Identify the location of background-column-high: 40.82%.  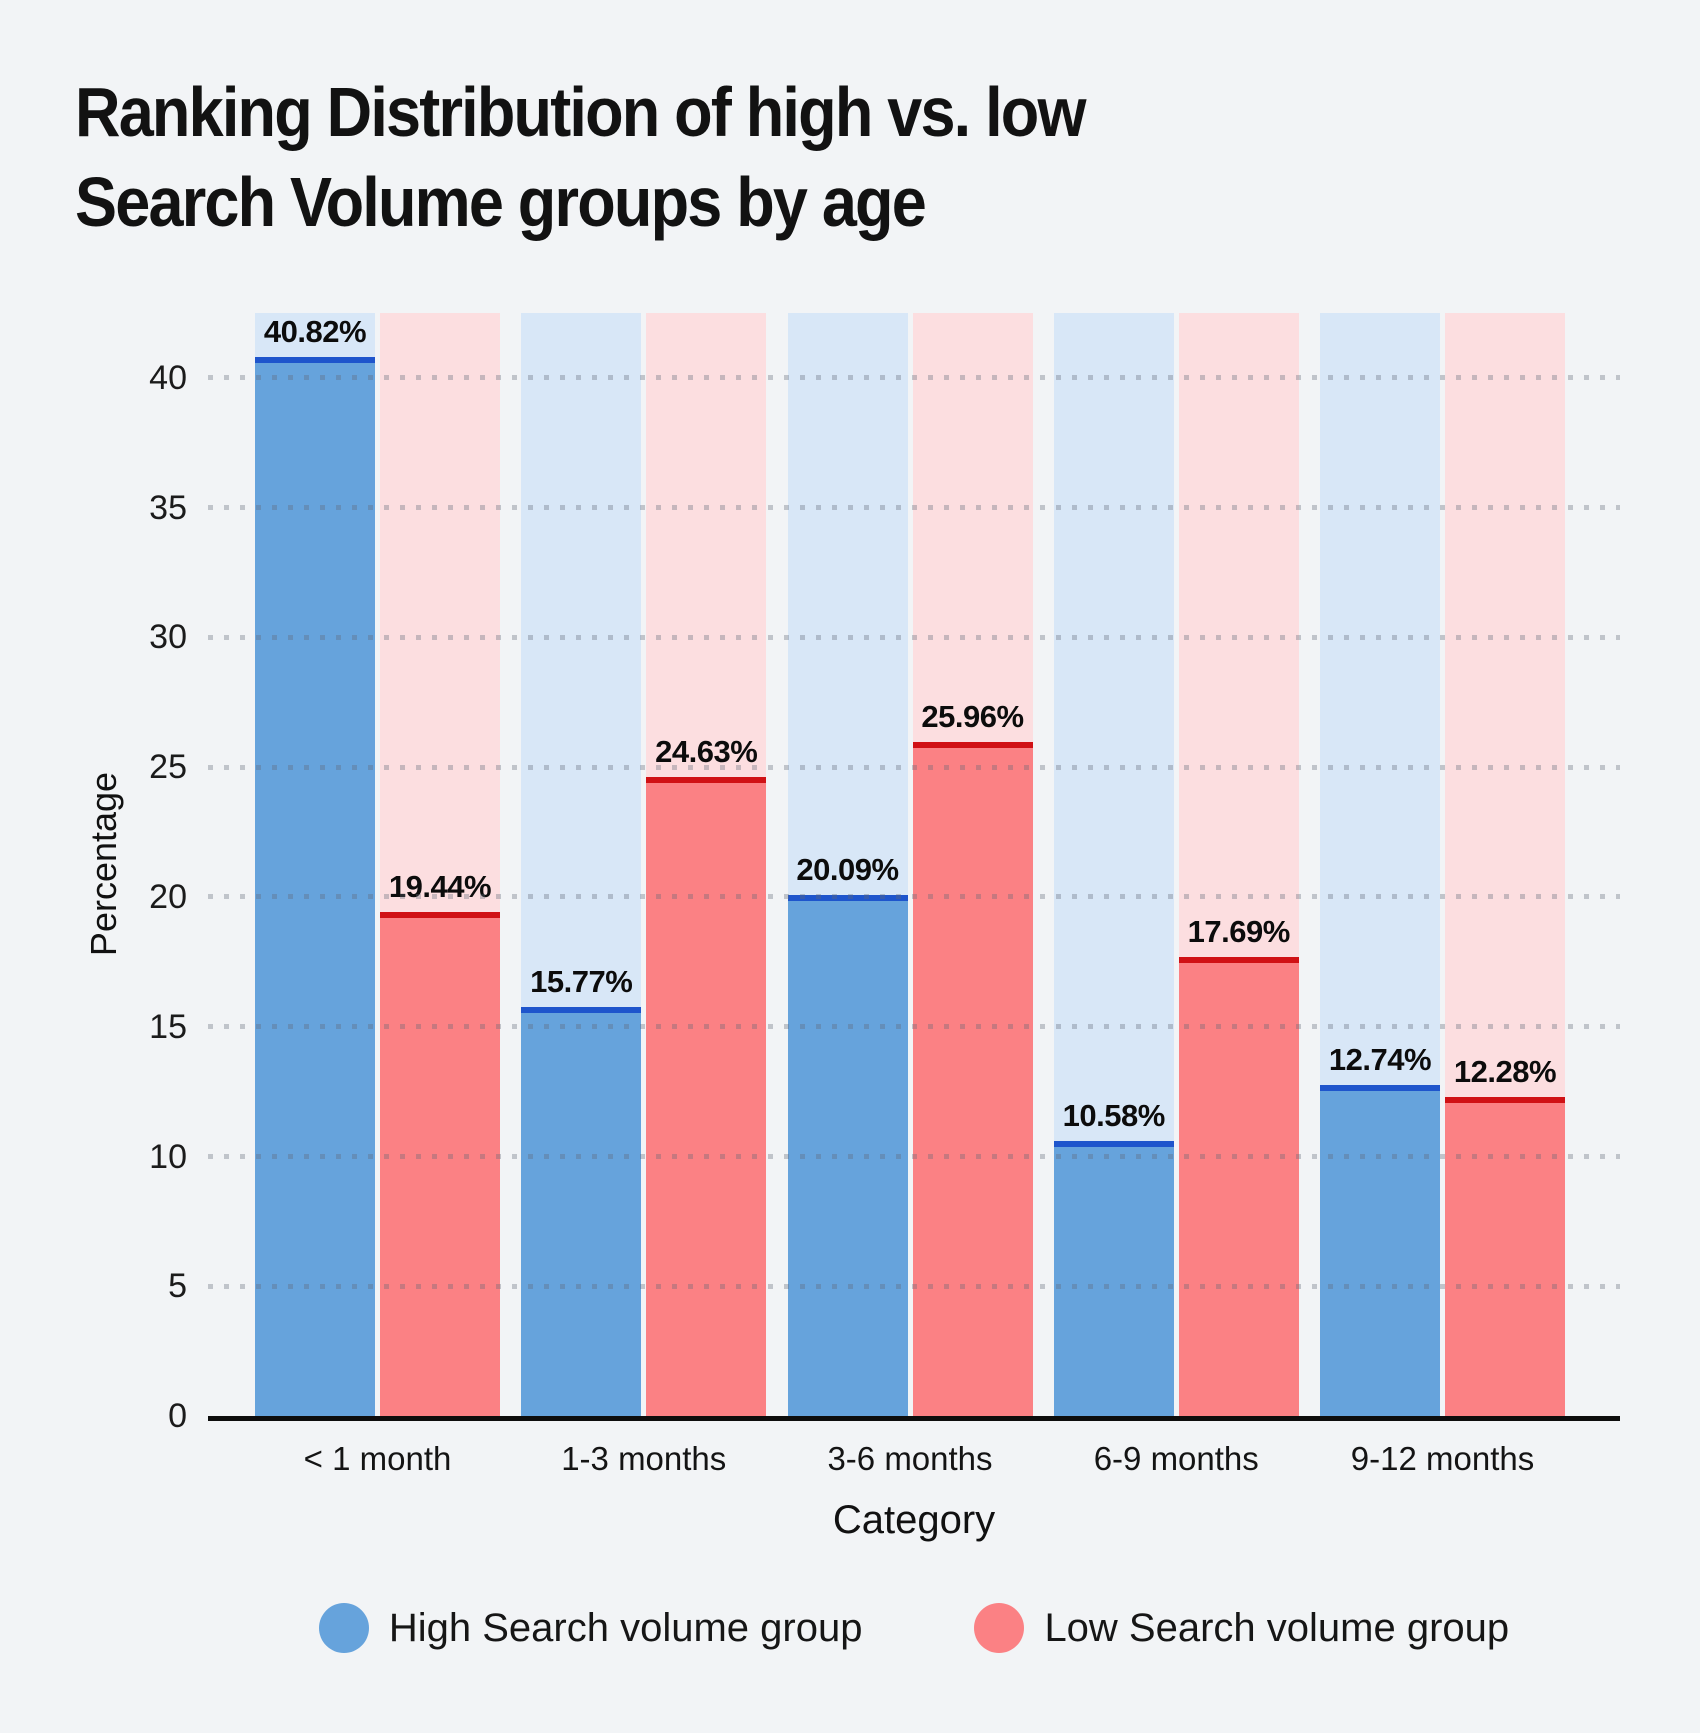
(315, 864).